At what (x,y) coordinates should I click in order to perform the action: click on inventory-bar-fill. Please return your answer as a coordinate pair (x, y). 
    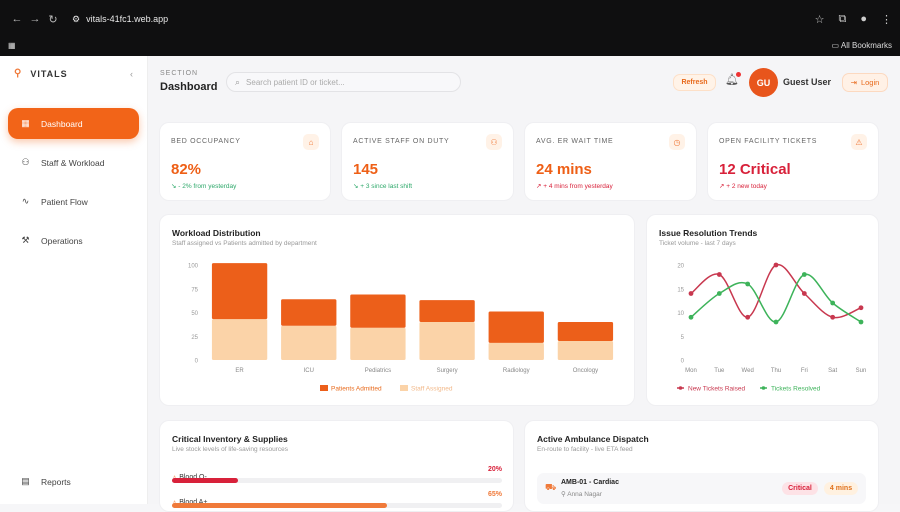
    Looking at the image, I should click on (205, 480).